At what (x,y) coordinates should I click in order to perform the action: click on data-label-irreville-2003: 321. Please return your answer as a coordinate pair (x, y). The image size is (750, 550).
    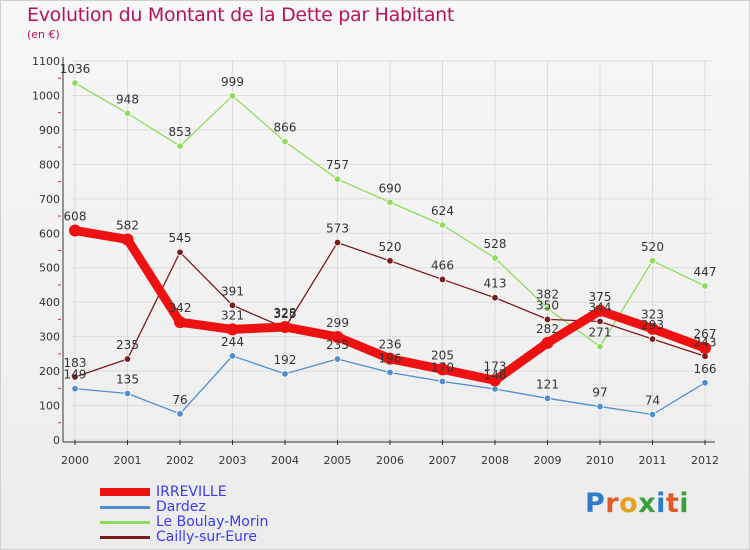
    Looking at the image, I should click on (232, 315).